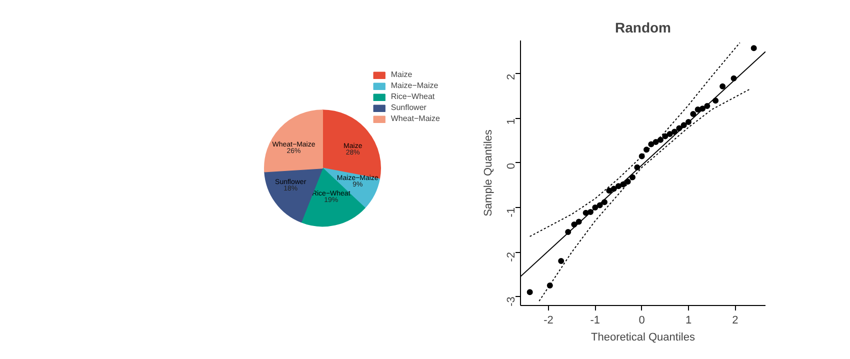 The height and width of the screenshot is (359, 850). Describe the element at coordinates (643, 28) in the screenshot. I see `chart-title: Random` at that location.